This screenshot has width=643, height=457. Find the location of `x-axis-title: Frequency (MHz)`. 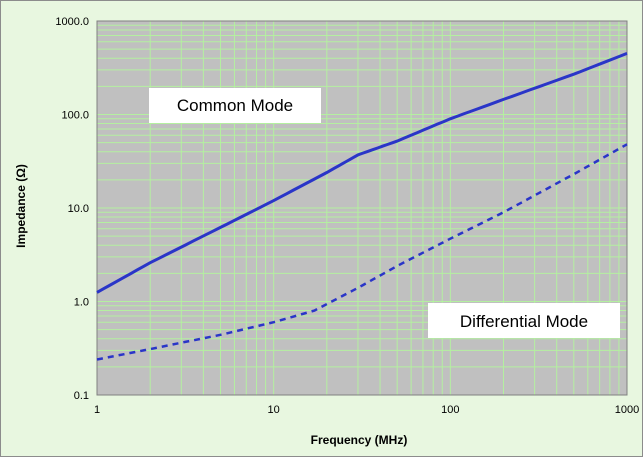

x-axis-title: Frequency (MHz) is located at coordinates (359, 440).